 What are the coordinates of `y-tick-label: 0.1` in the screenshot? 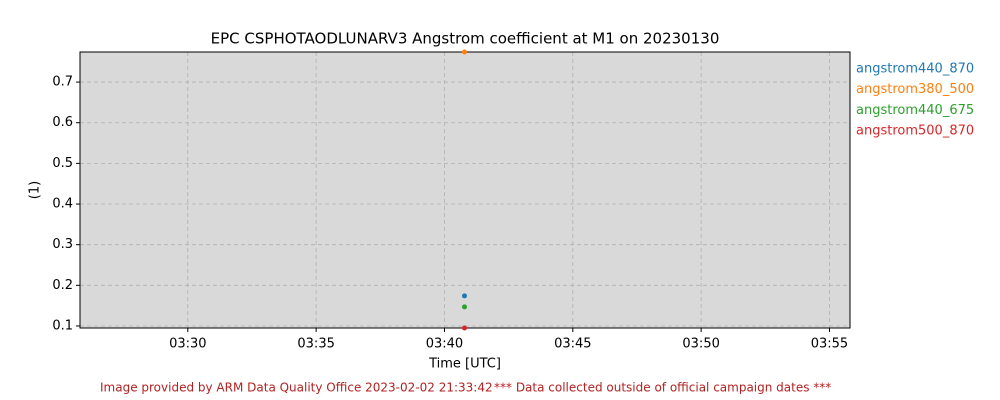 It's located at (62, 325).